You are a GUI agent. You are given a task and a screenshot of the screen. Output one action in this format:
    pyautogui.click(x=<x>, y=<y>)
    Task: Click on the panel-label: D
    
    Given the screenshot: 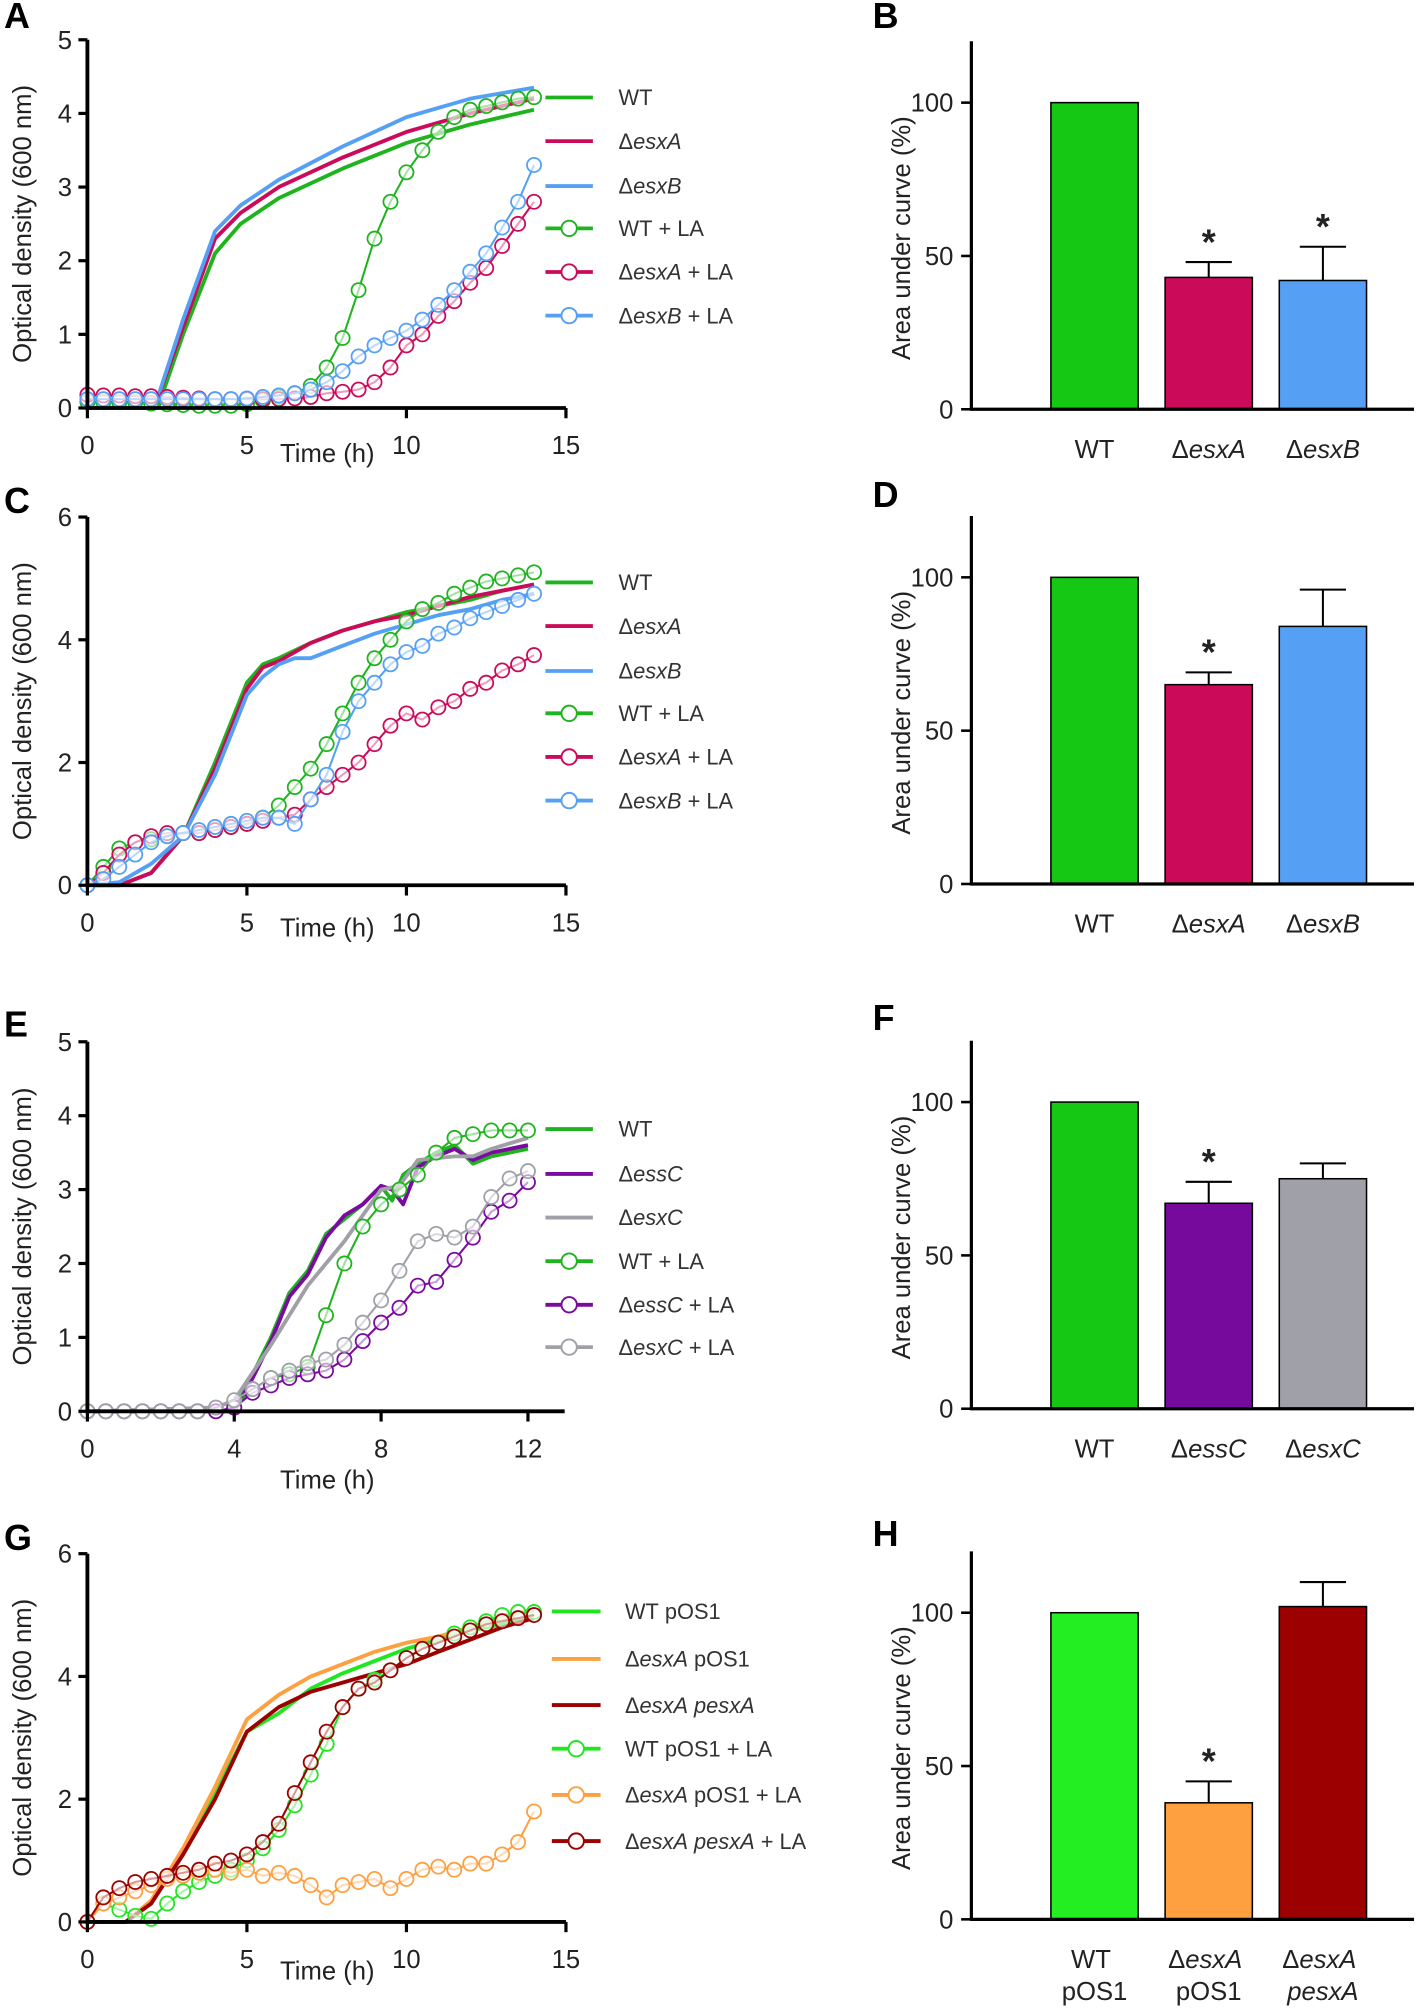 What is the action you would take?
    pyautogui.click(x=886, y=494)
    